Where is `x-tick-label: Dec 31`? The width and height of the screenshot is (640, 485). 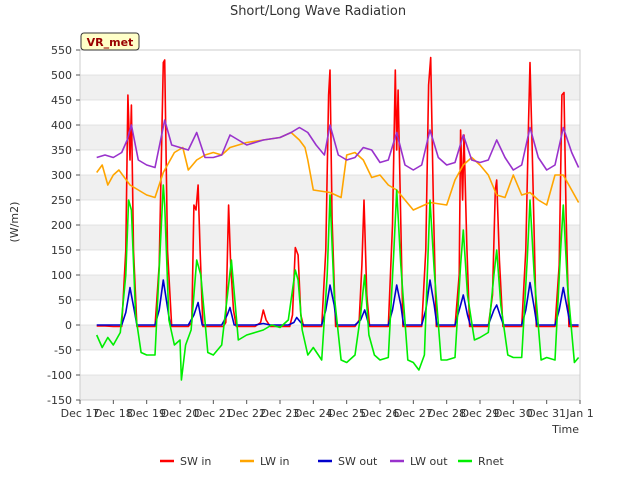
x-tick-label: Dec 31 is located at coordinates (546, 413).